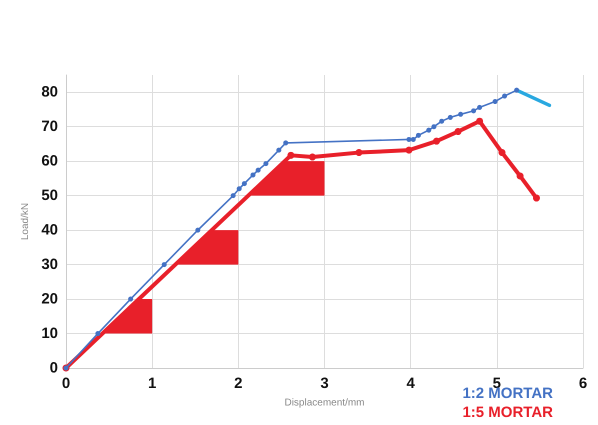  Describe the element at coordinates (66, 383) in the screenshot. I see `x-tick-label: 0` at that location.